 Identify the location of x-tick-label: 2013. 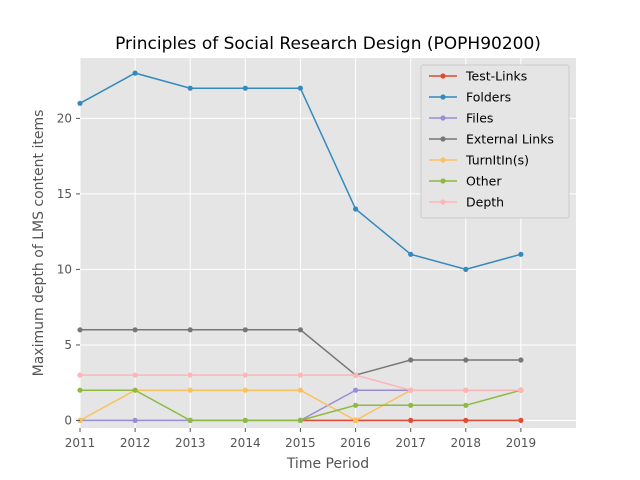
(190, 443).